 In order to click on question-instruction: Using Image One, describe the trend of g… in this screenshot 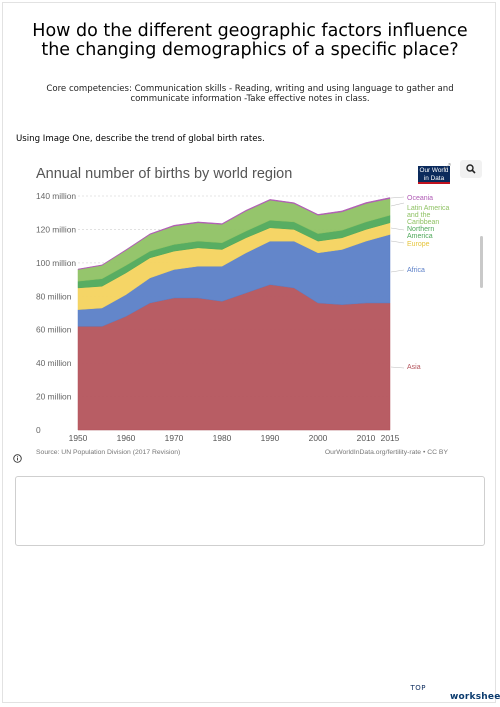, I will do `click(140, 139)`.